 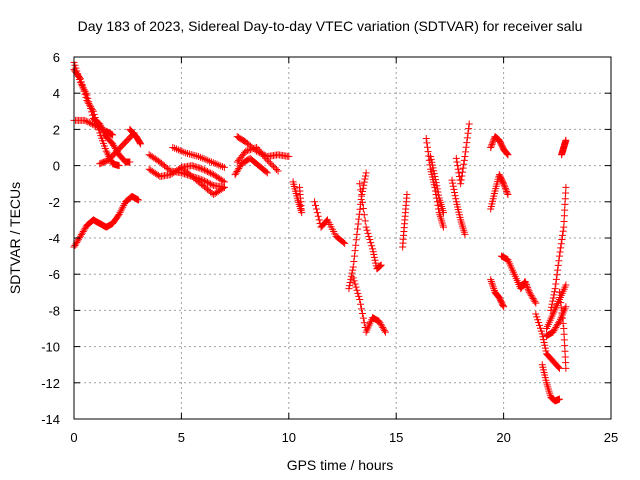 What do you see at coordinates (56, 93) in the screenshot?
I see `y-tick-label: 4` at bounding box center [56, 93].